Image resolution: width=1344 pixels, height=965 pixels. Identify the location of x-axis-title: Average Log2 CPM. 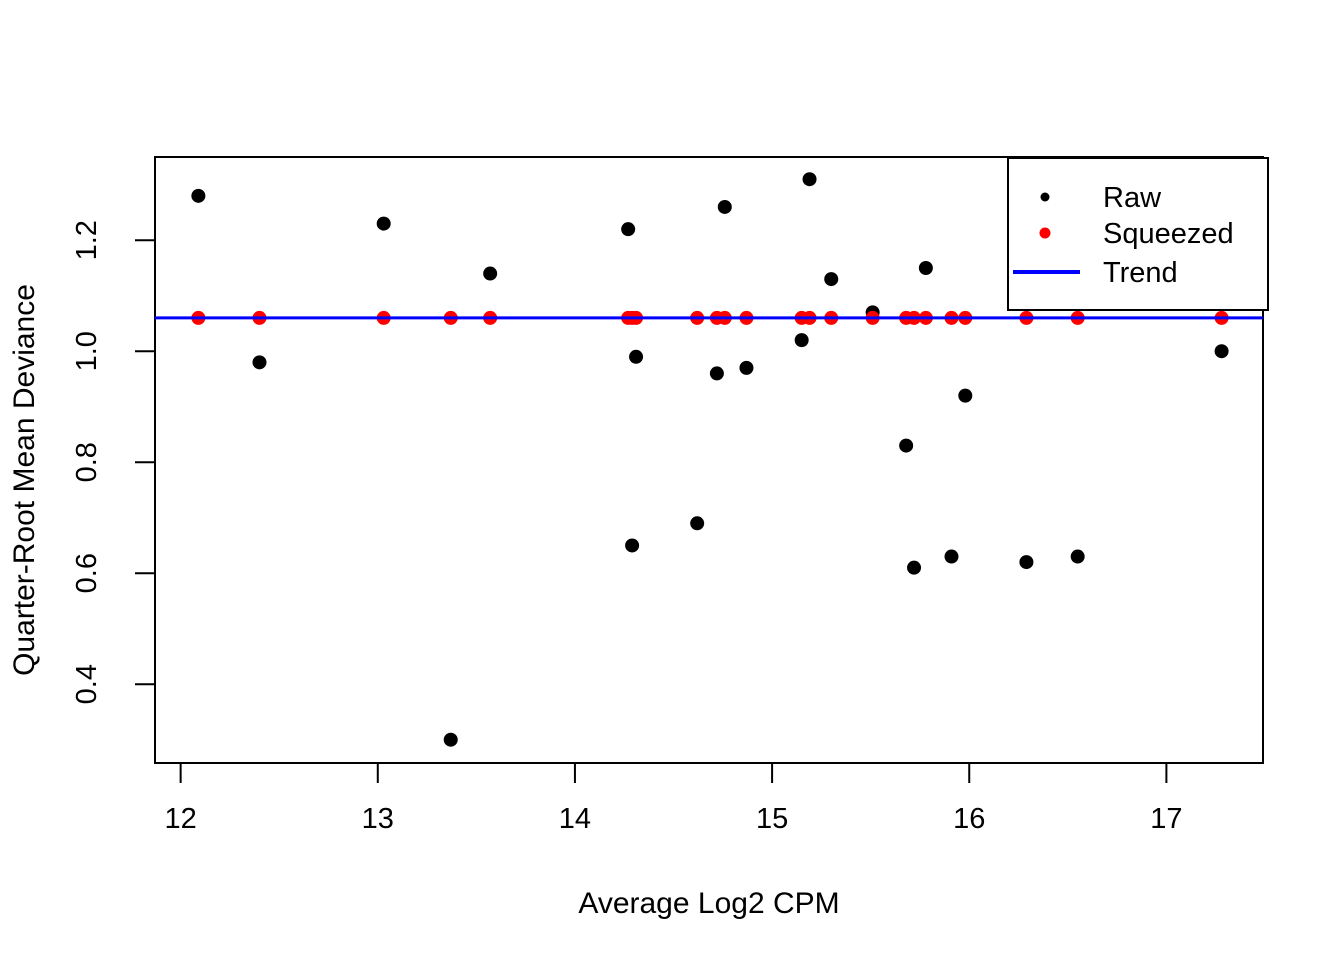
(708, 903).